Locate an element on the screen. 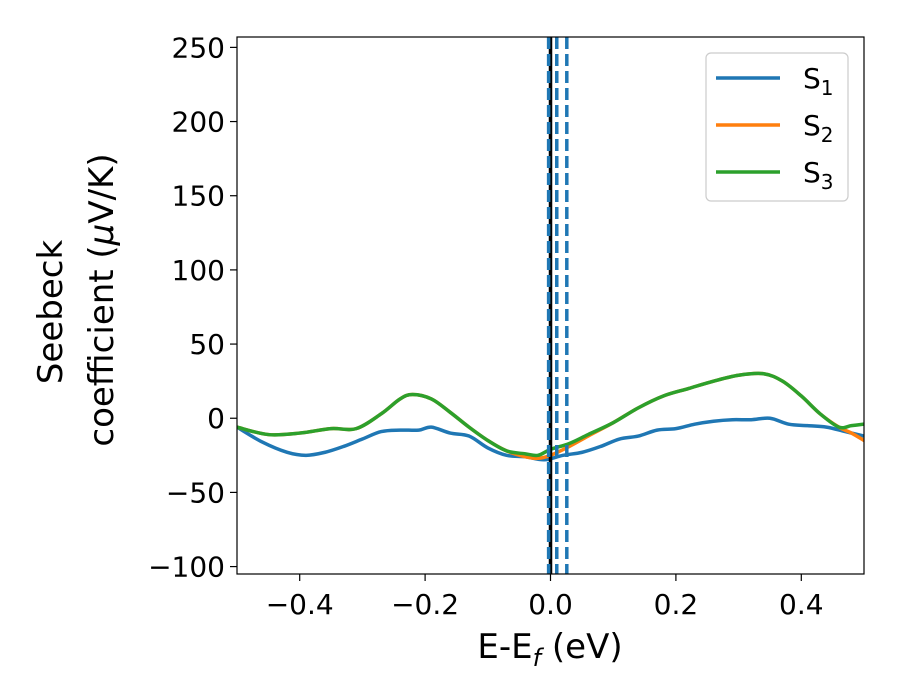 The height and width of the screenshot is (700, 900). x-tick-label: 0.0 is located at coordinates (550, 604).